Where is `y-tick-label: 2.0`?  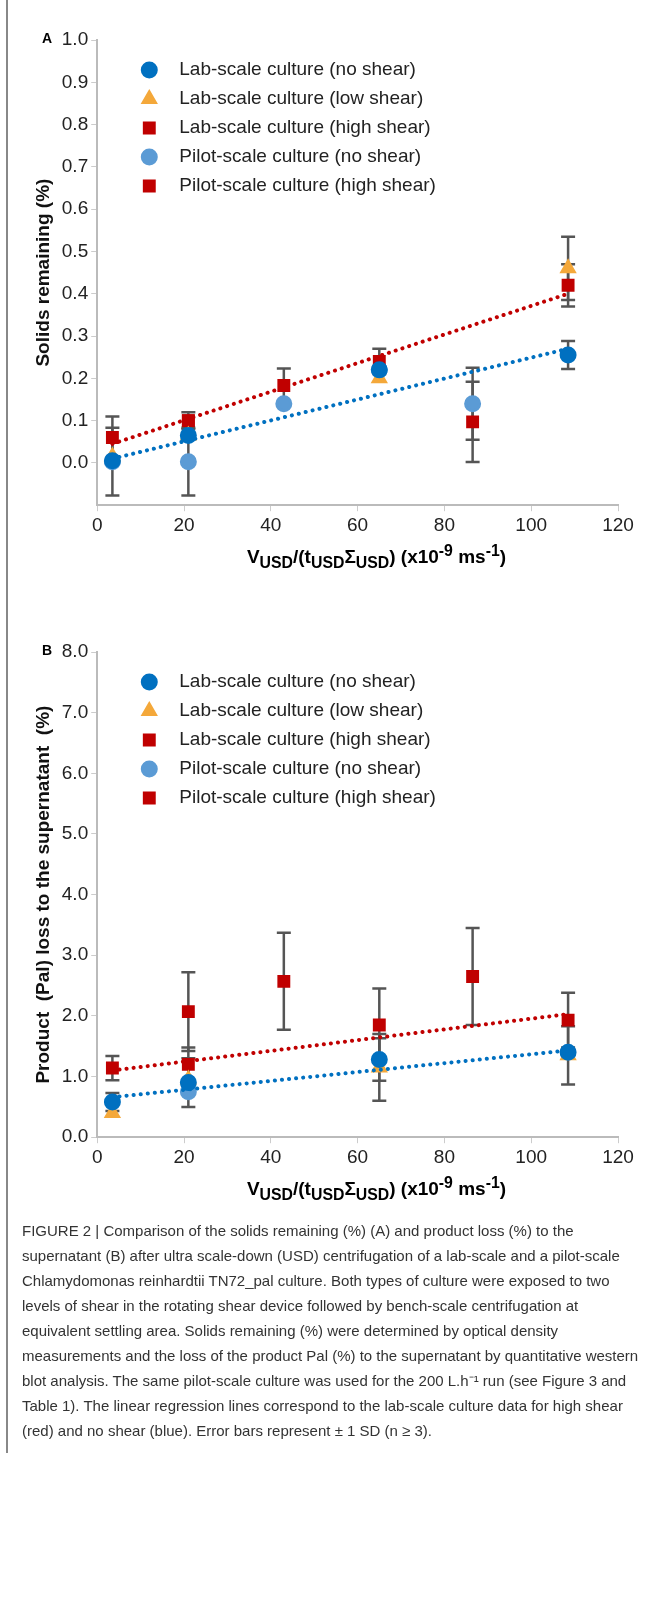
y-tick-label: 2.0 is located at coordinates (75, 1015).